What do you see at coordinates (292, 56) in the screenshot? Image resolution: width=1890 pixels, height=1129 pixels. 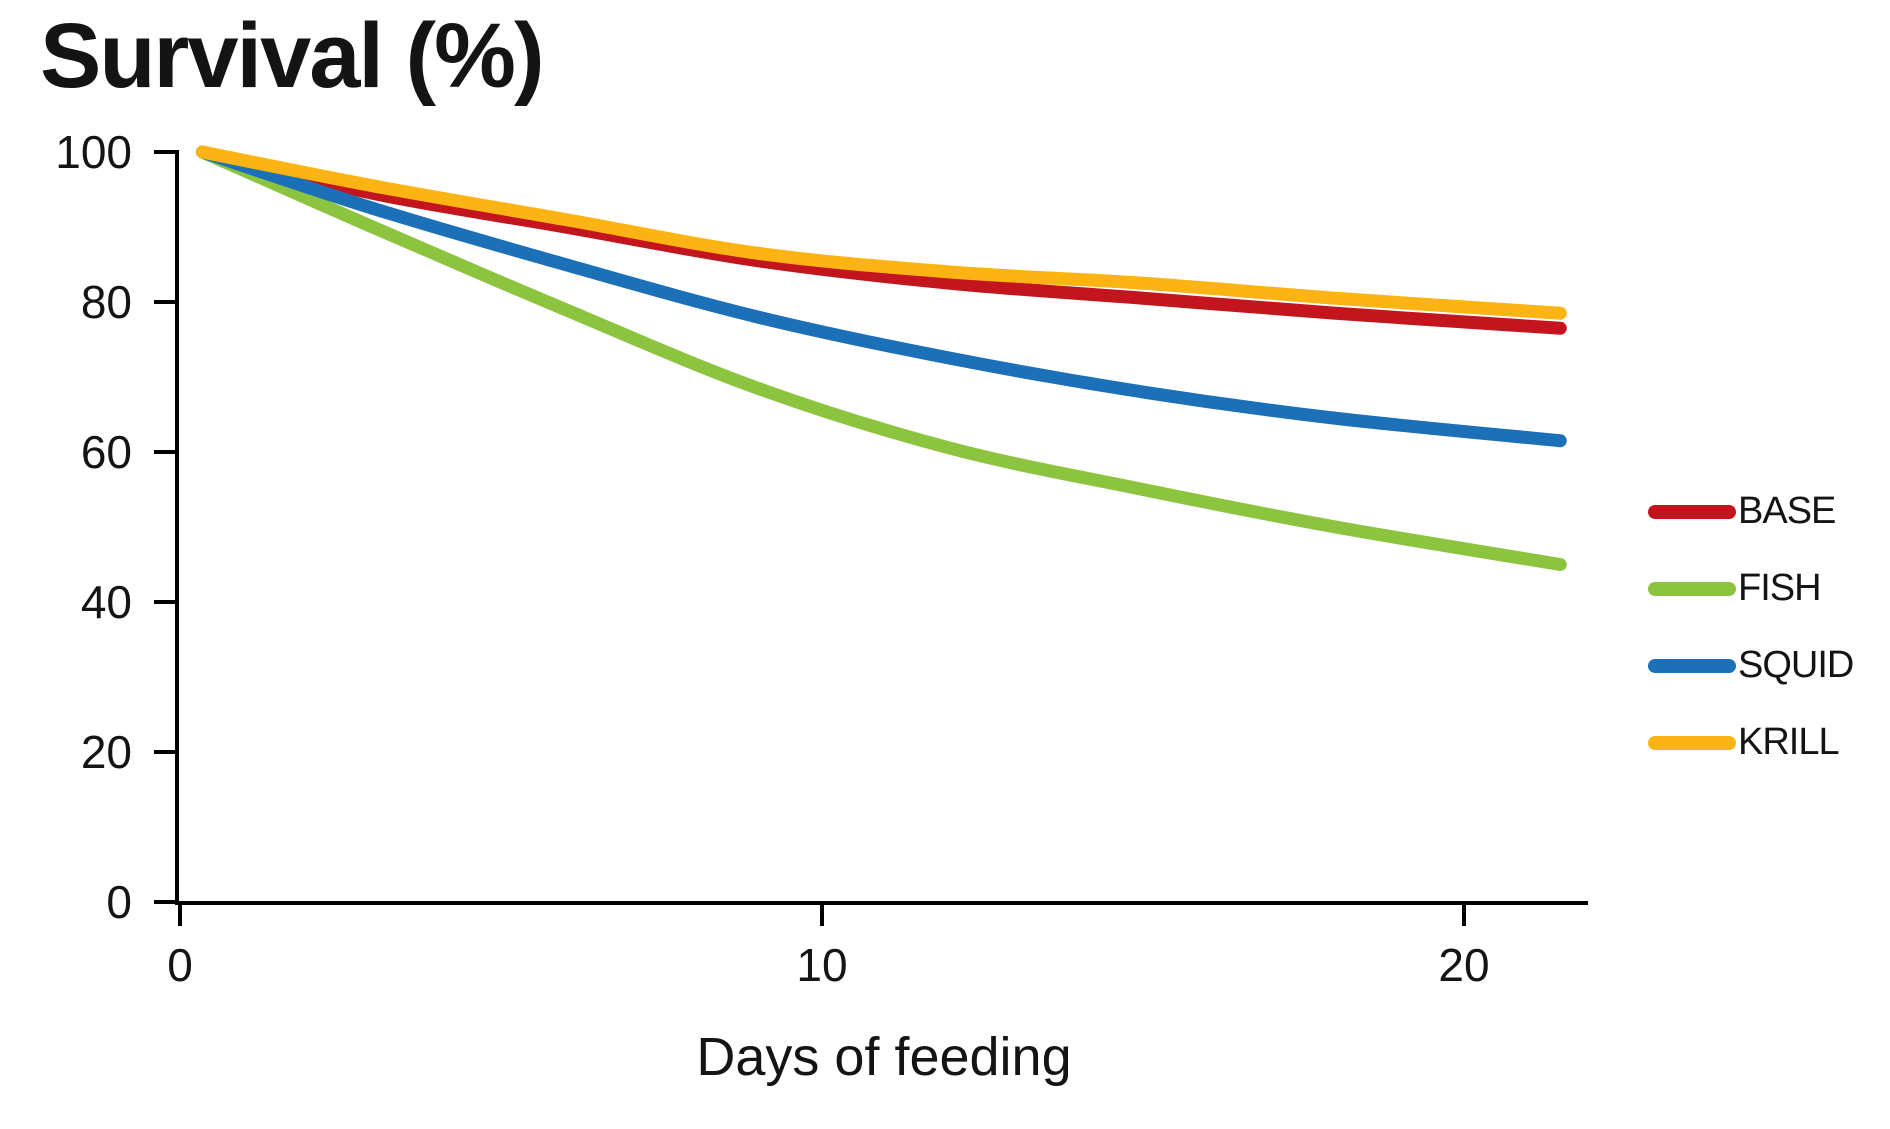 I see `chart-title: Survival (%)` at bounding box center [292, 56].